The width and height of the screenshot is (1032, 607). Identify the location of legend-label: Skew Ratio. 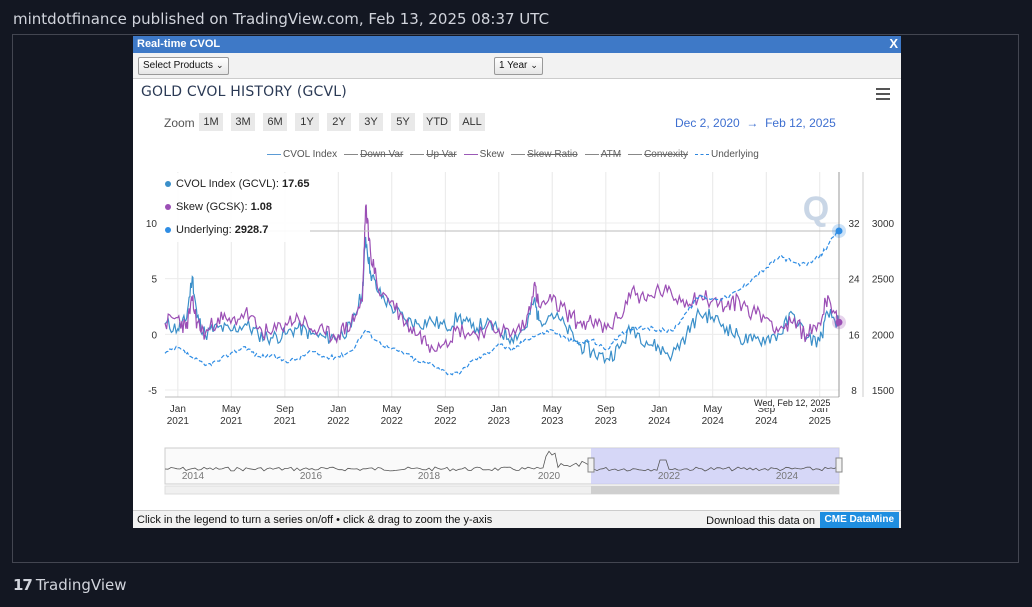
(552, 154).